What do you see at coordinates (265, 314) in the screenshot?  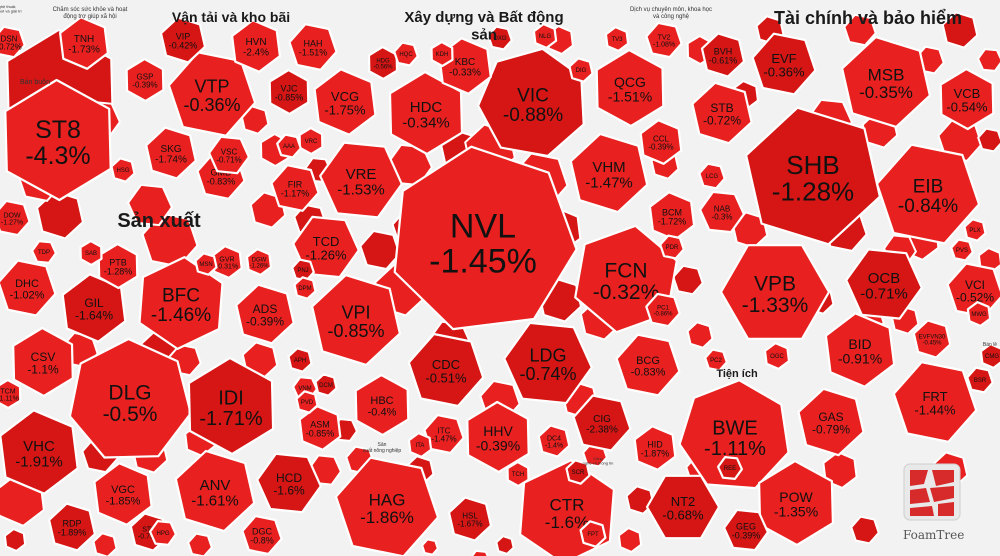 I see `stock-cell-ads: ADS-0.39%` at bounding box center [265, 314].